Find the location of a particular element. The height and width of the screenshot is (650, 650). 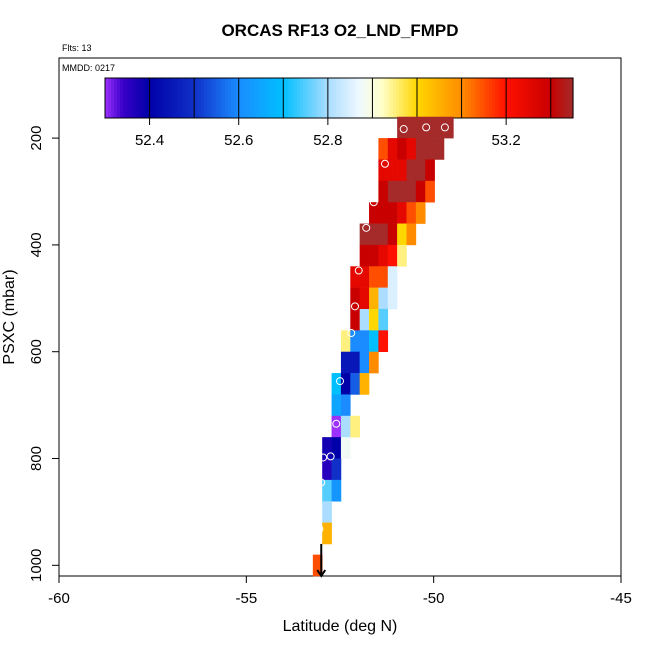

y-tick-label: 1000 is located at coordinates (36, 565).